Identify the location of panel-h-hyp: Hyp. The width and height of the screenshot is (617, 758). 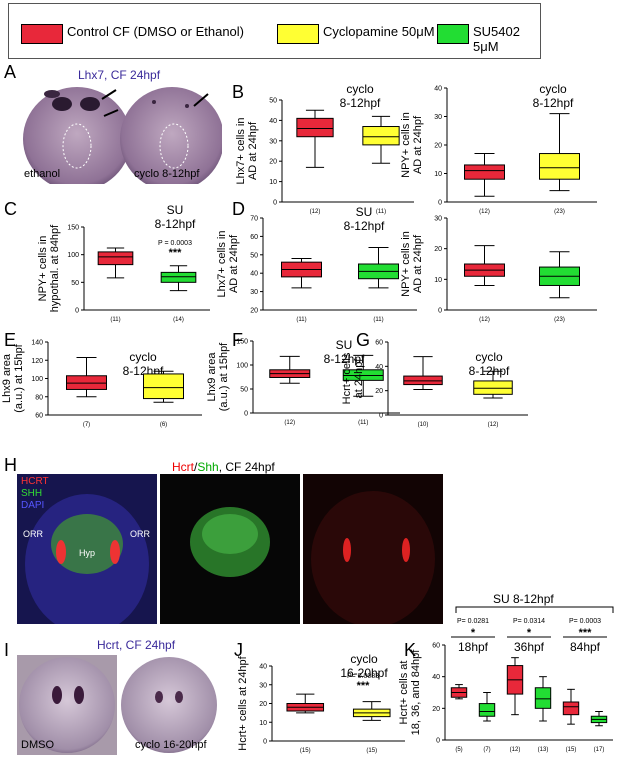
(87, 553).